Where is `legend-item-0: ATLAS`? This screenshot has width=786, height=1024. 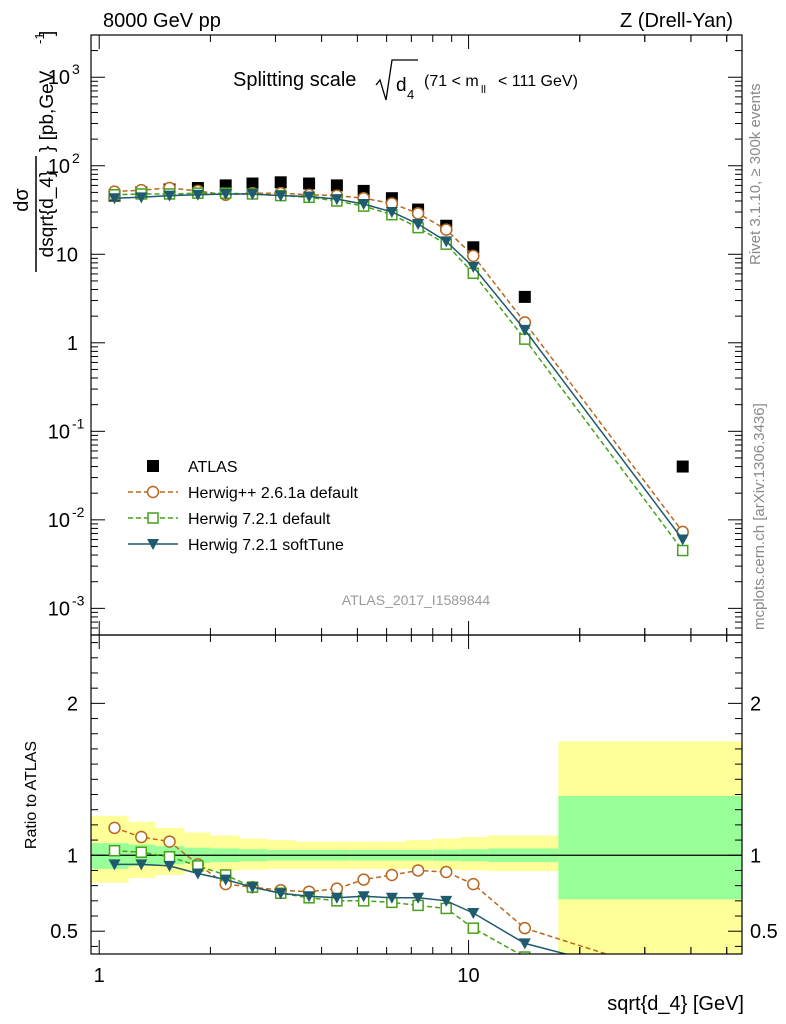 legend-item-0: ATLAS is located at coordinates (192, 467).